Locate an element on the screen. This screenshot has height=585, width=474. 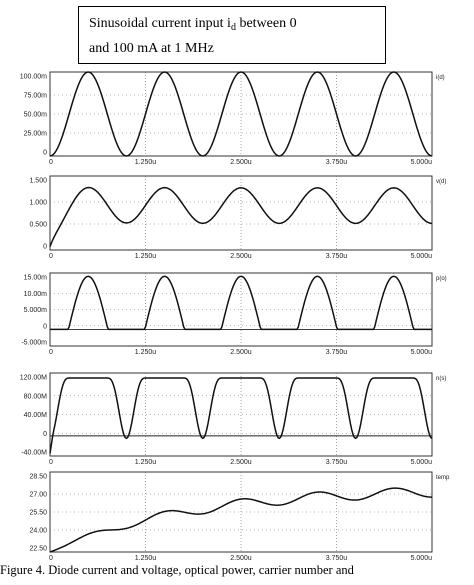
panel-1-ytick-4: 25.00m is located at coordinates (36, 134).